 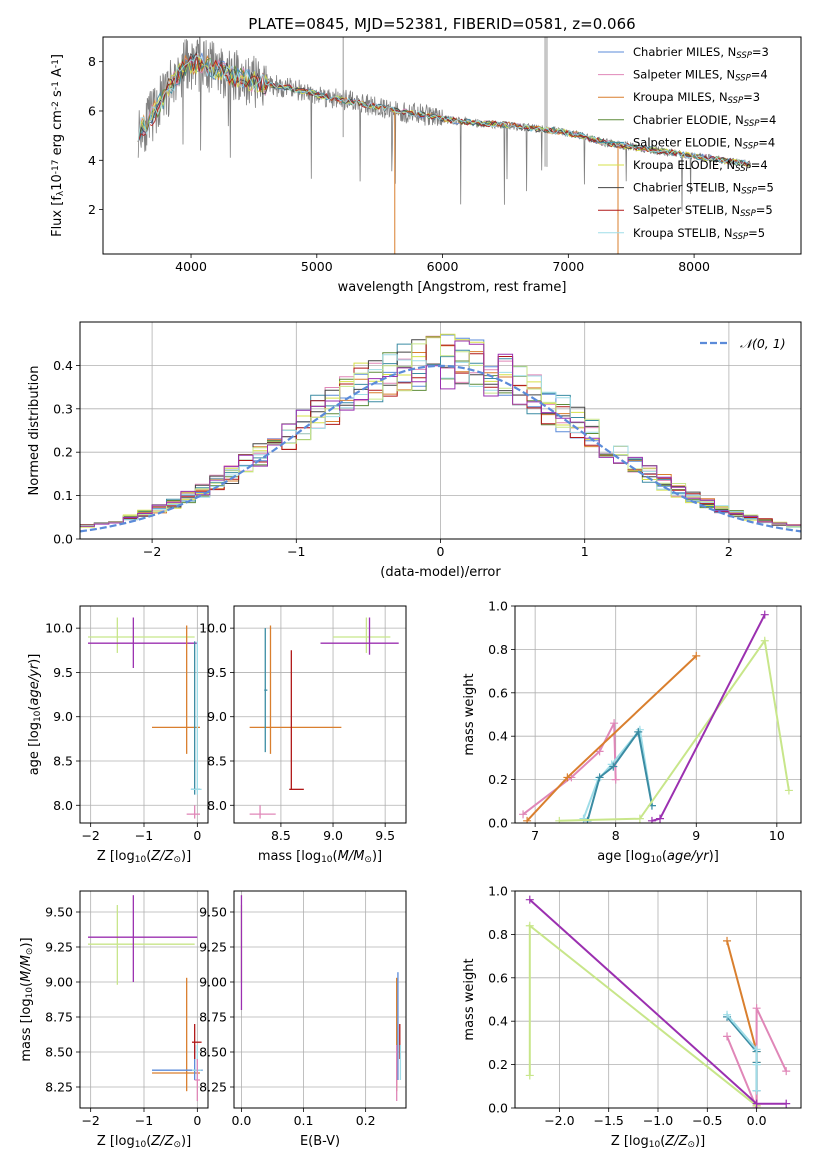 What do you see at coordinates (452, 287) in the screenshot?
I see `x-axis-label: wavelength [Angstrom, rest frame]` at bounding box center [452, 287].